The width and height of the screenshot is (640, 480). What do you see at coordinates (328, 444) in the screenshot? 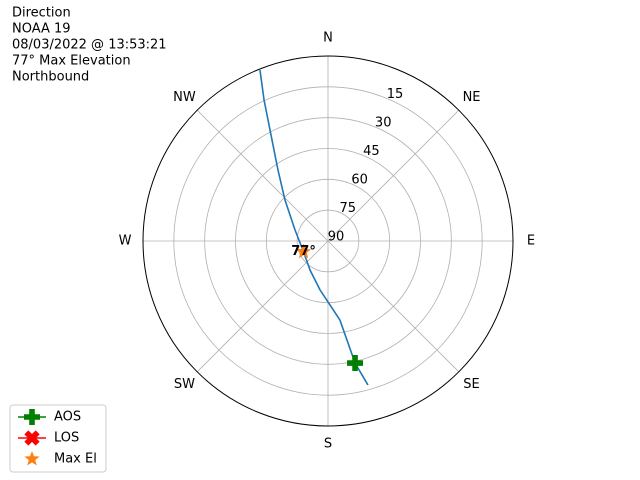
I see `direction-label: S` at bounding box center [328, 444].